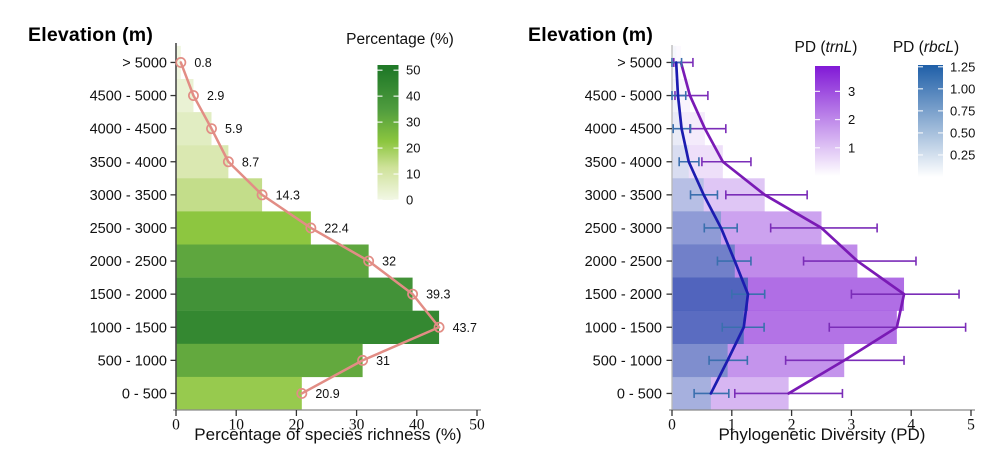  I want to click on pd-trnl-colorbar, so click(827, 121).